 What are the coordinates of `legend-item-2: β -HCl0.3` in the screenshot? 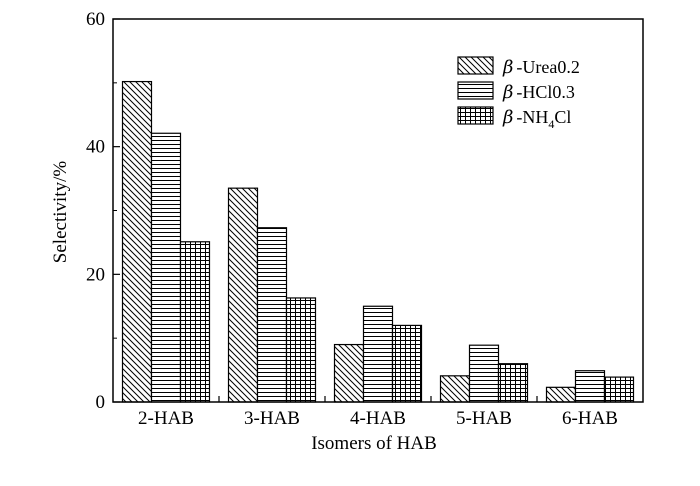 It's located at (516, 92).